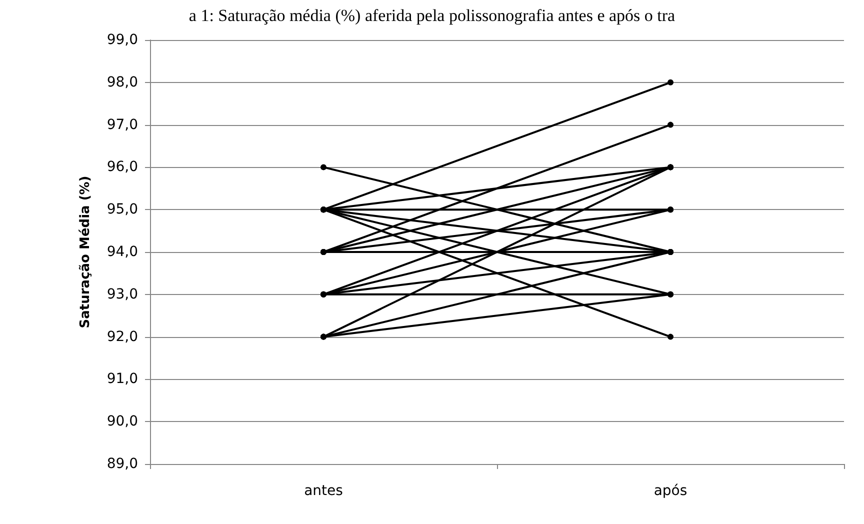 The height and width of the screenshot is (524, 864). I want to click on x-tick-label: após, so click(671, 491).